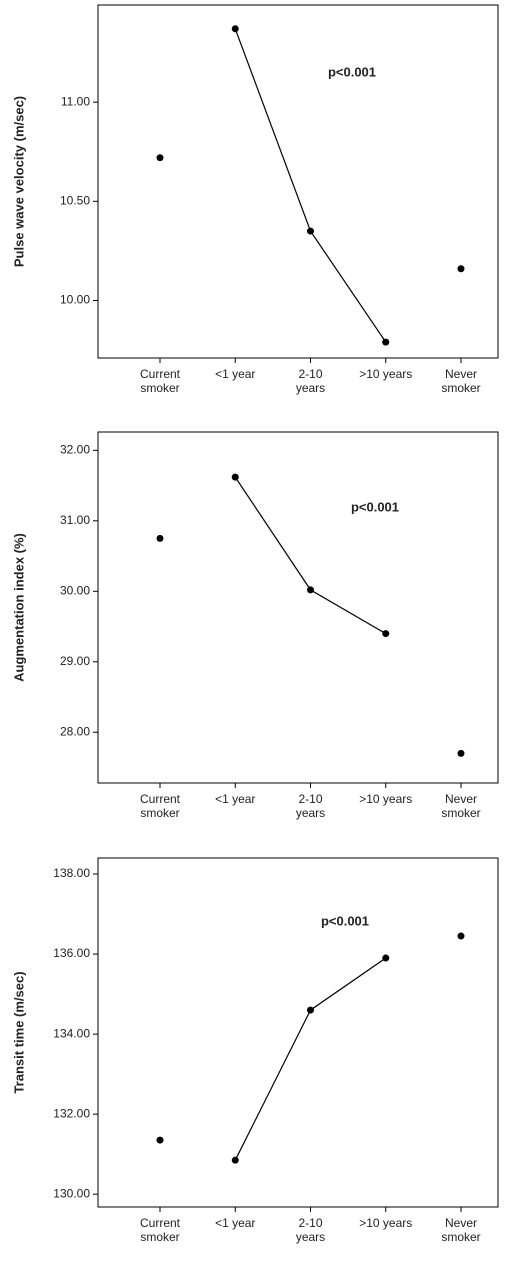  I want to click on y-axis-label: Augmentation index (%), so click(18, 607).